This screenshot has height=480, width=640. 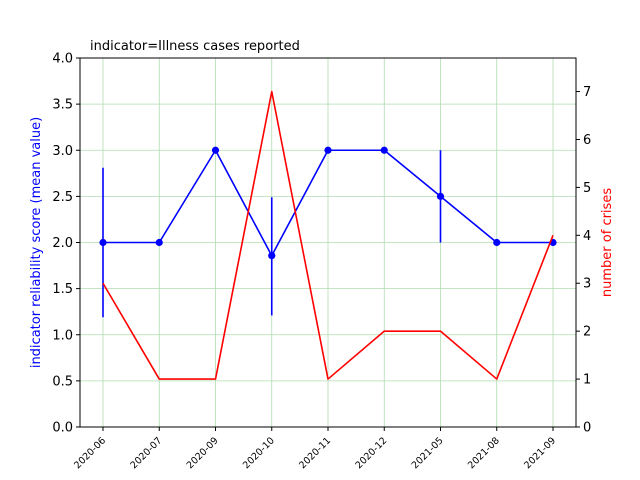 I want to click on y-axis-left-label: indicator reliability score (mean value), so click(x=36, y=242).